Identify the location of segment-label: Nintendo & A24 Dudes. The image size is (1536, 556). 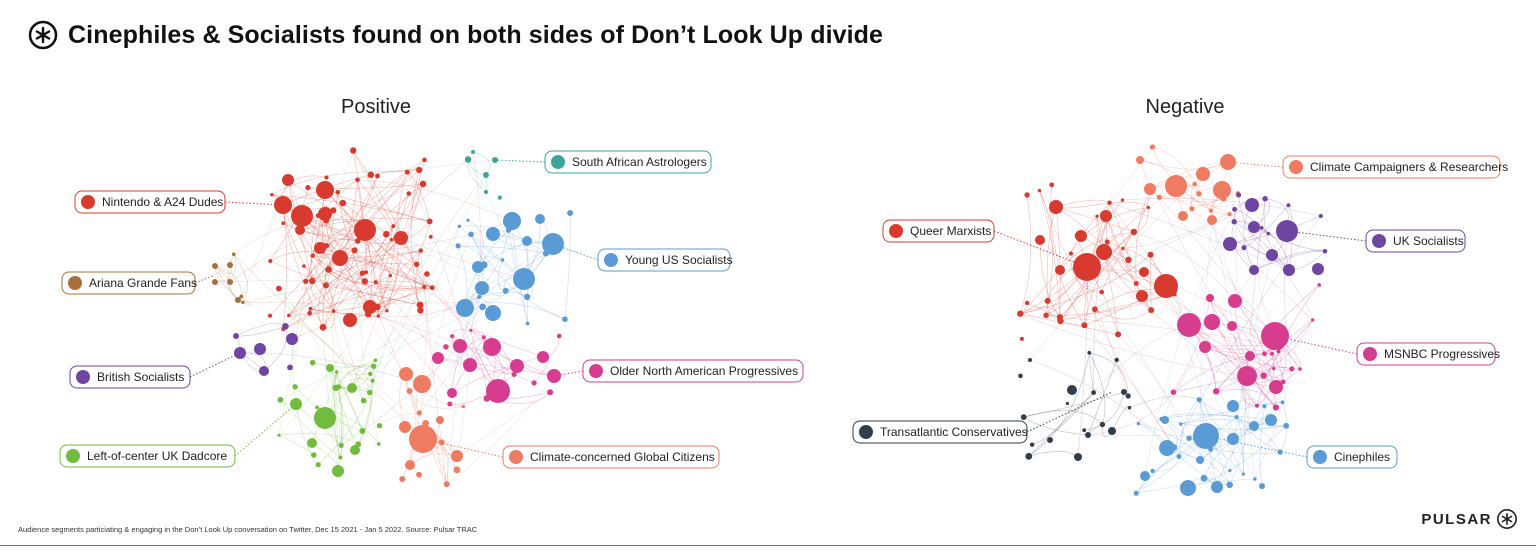
(162, 202).